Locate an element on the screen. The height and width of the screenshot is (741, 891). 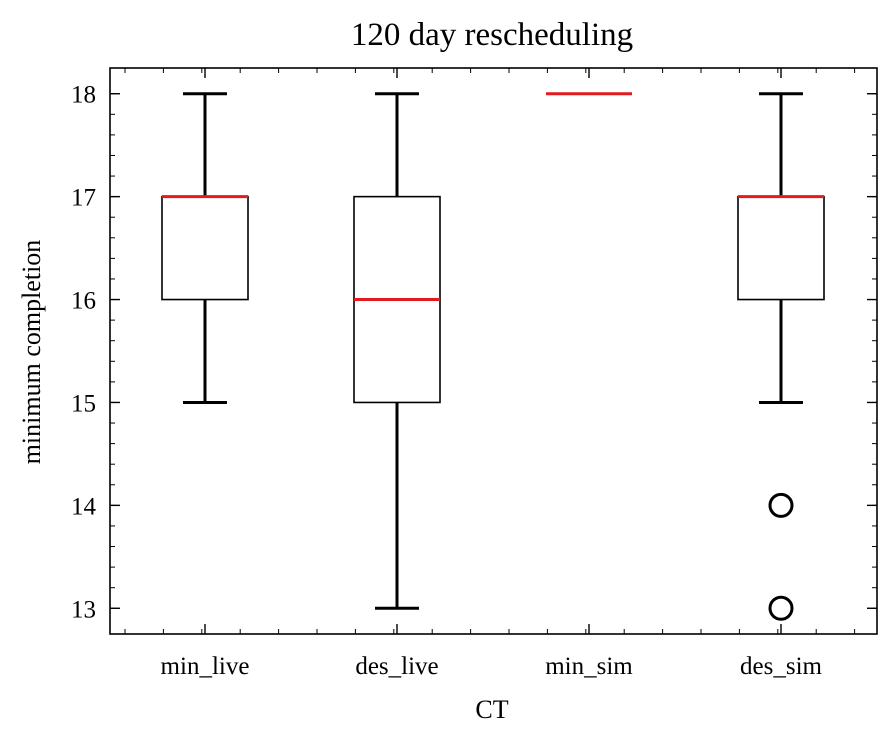
y-tick-label: 17 is located at coordinates (83, 198).